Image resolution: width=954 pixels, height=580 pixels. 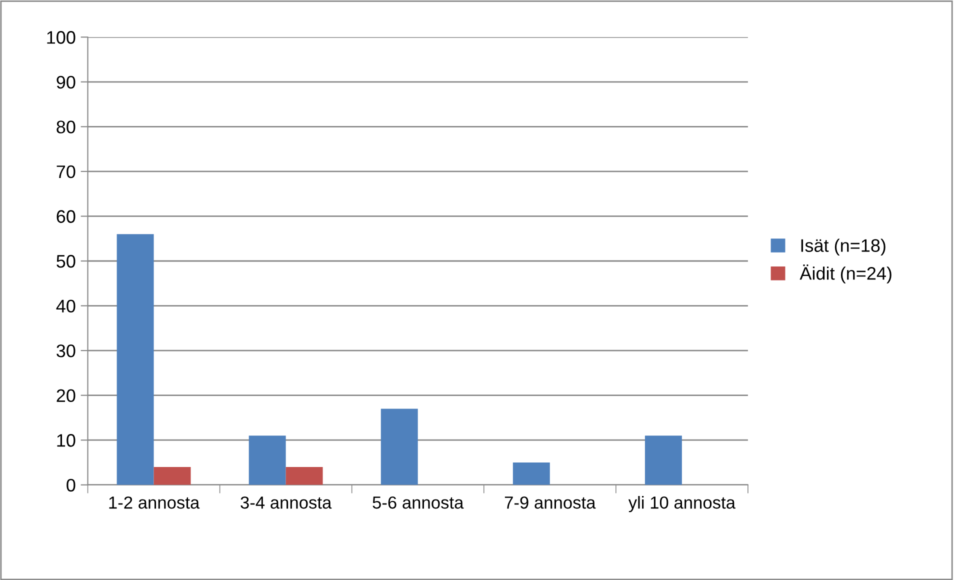 I want to click on x-tick-label: 1-2 annosta, so click(x=154, y=502).